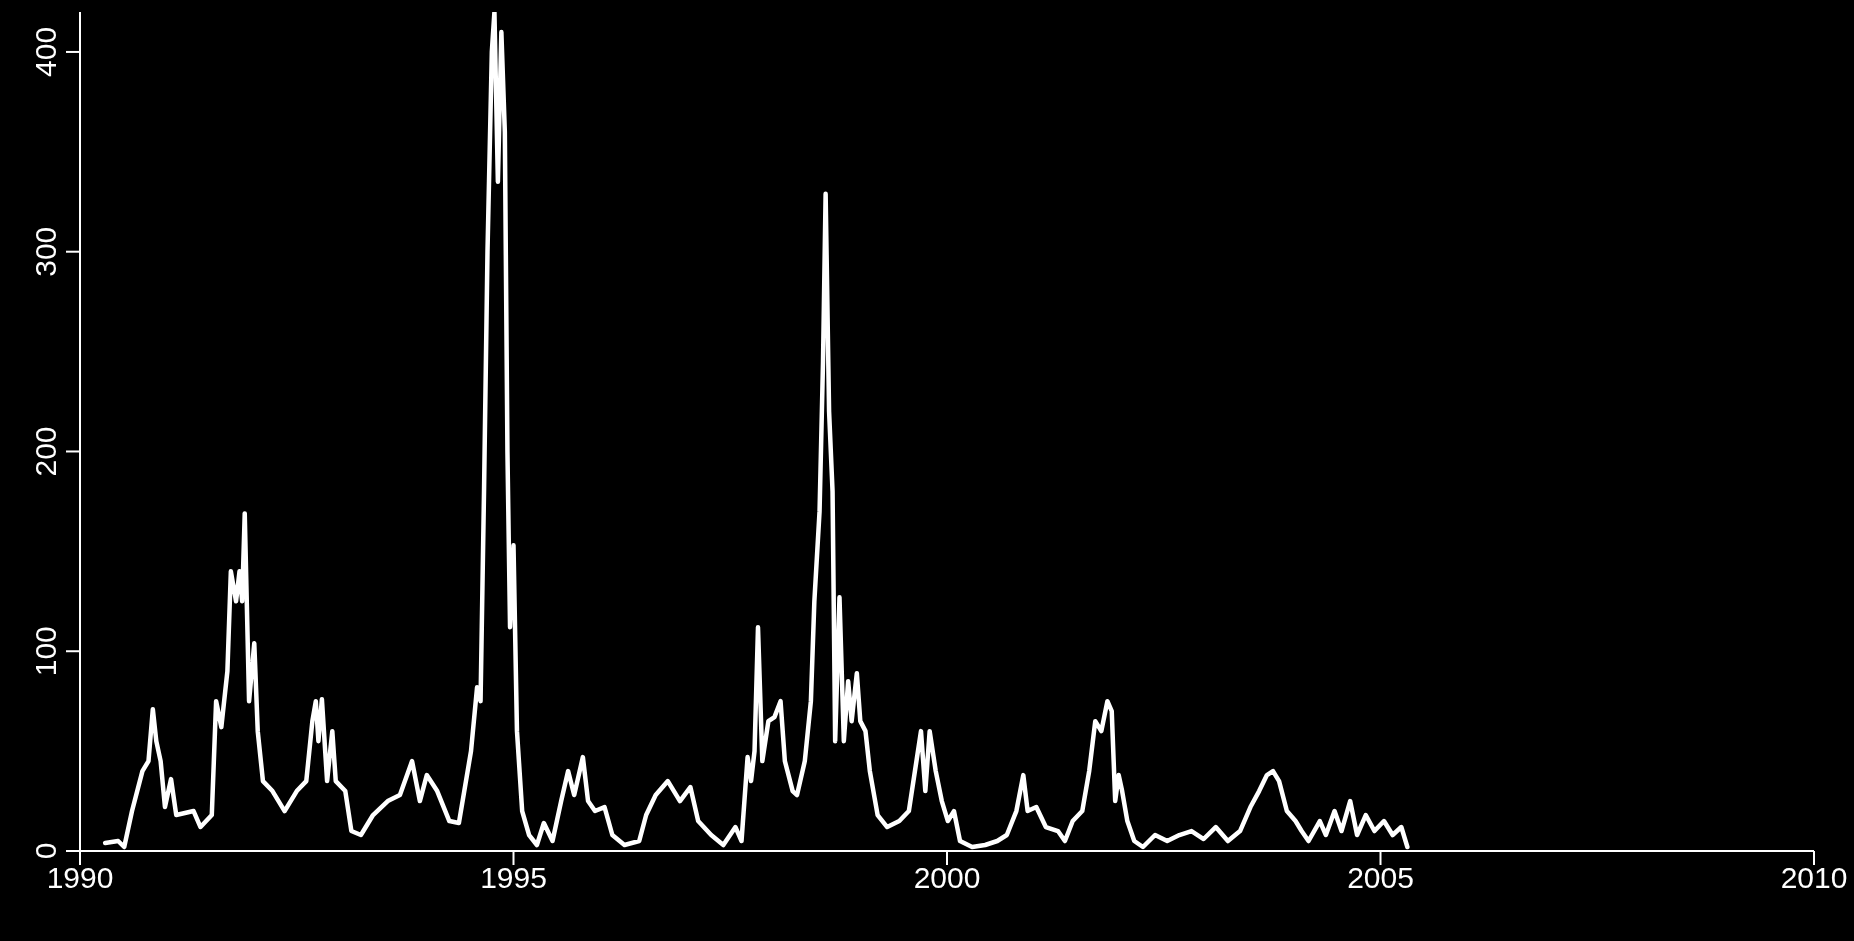 The height and width of the screenshot is (941, 1854). What do you see at coordinates (45, 651) in the screenshot?
I see `y-tick-label: 100` at bounding box center [45, 651].